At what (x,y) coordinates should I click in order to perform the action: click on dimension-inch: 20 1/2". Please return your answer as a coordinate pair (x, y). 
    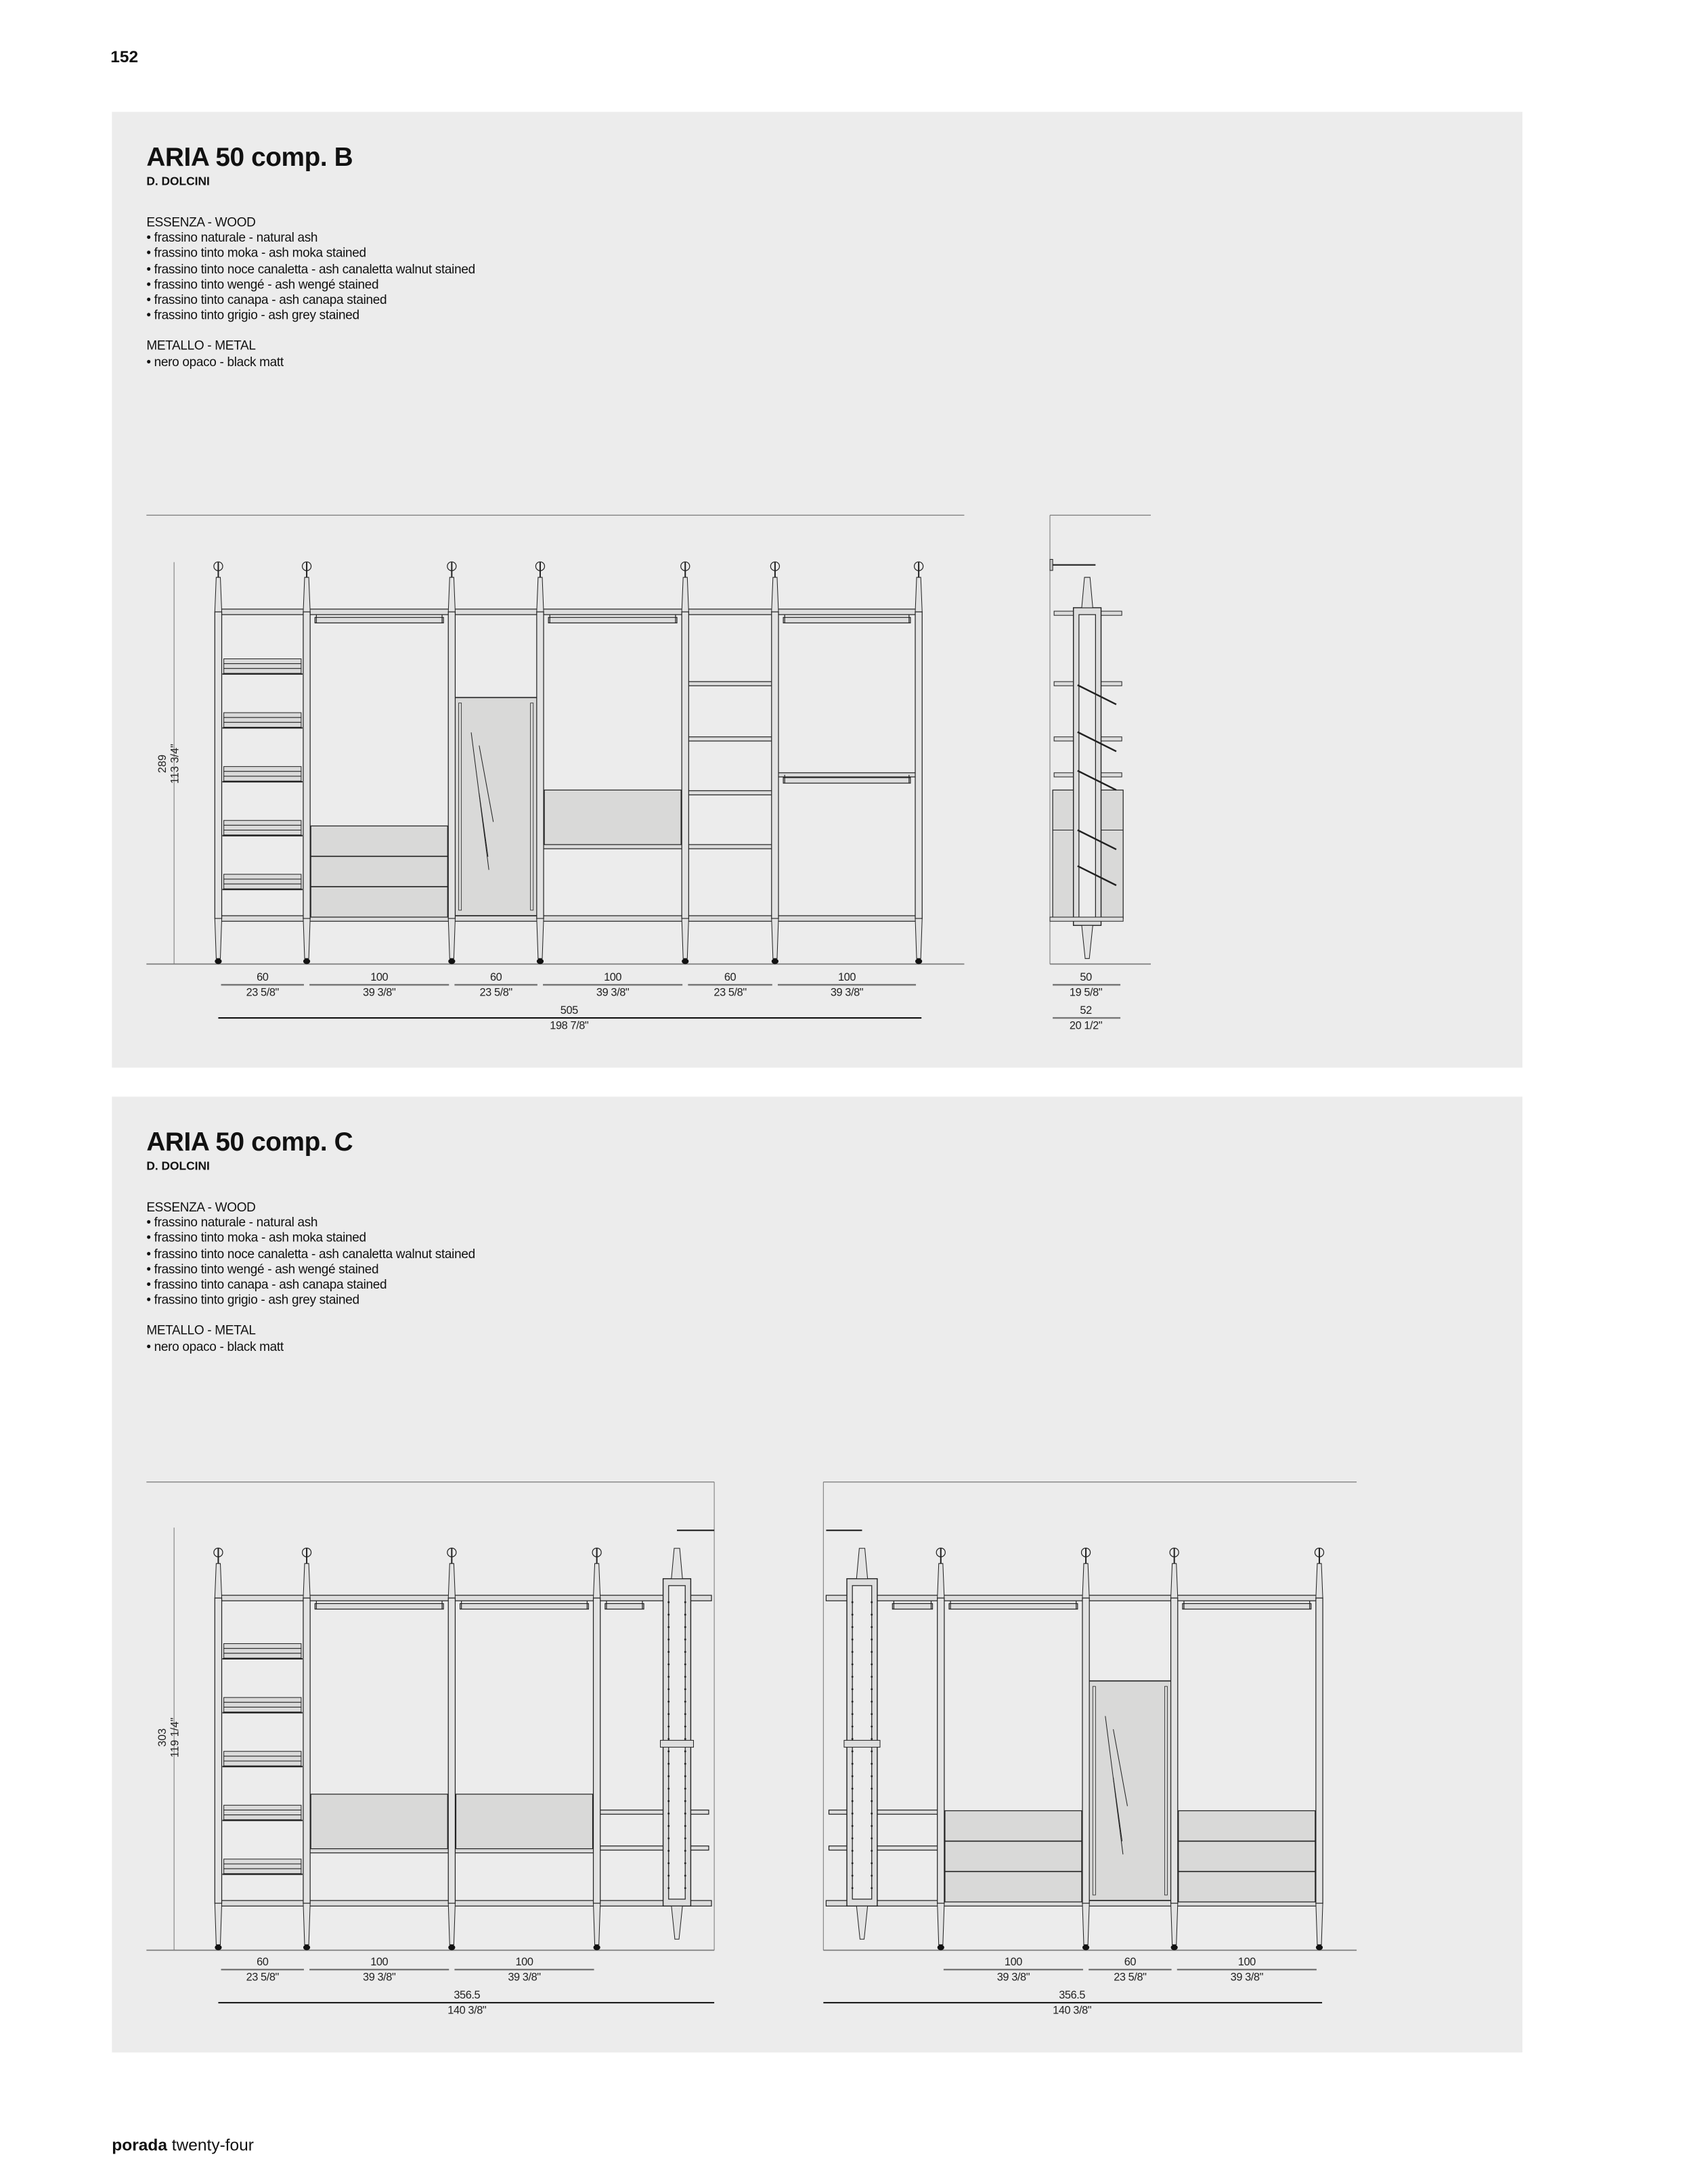
    Looking at the image, I should click on (1086, 1025).